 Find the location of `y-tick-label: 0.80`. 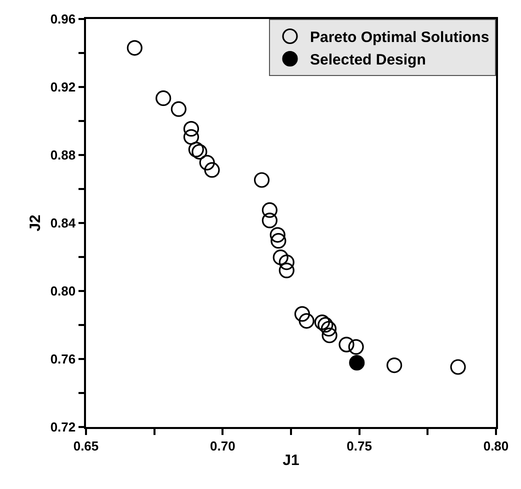

y-tick-label: 0.80 is located at coordinates (63, 291).